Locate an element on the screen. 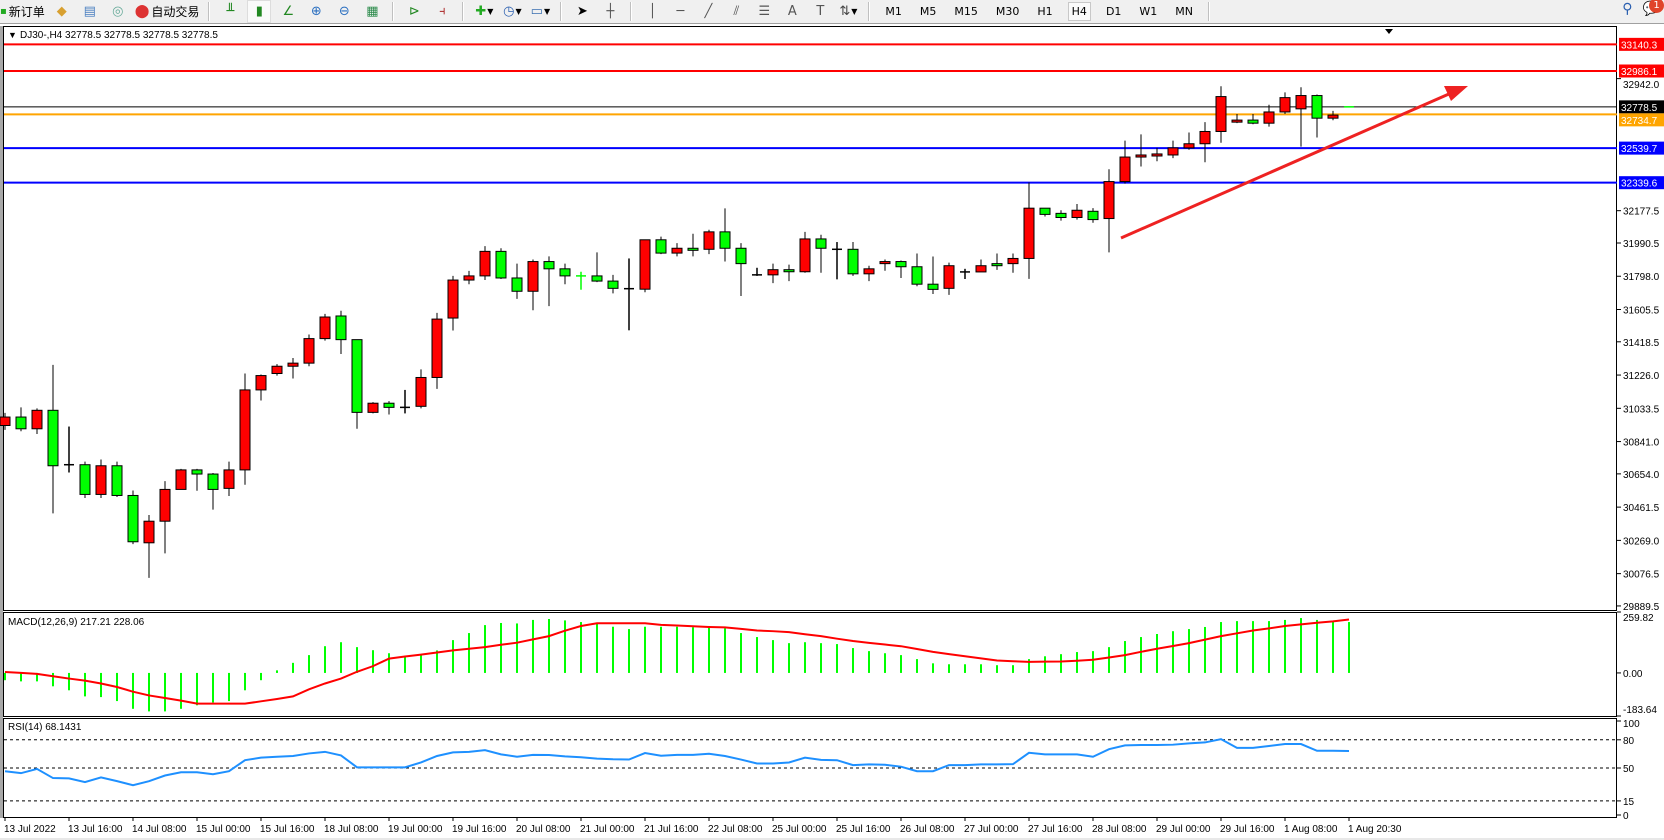 The image size is (1664, 840). navigator-button: ▤ is located at coordinates (90, 11).